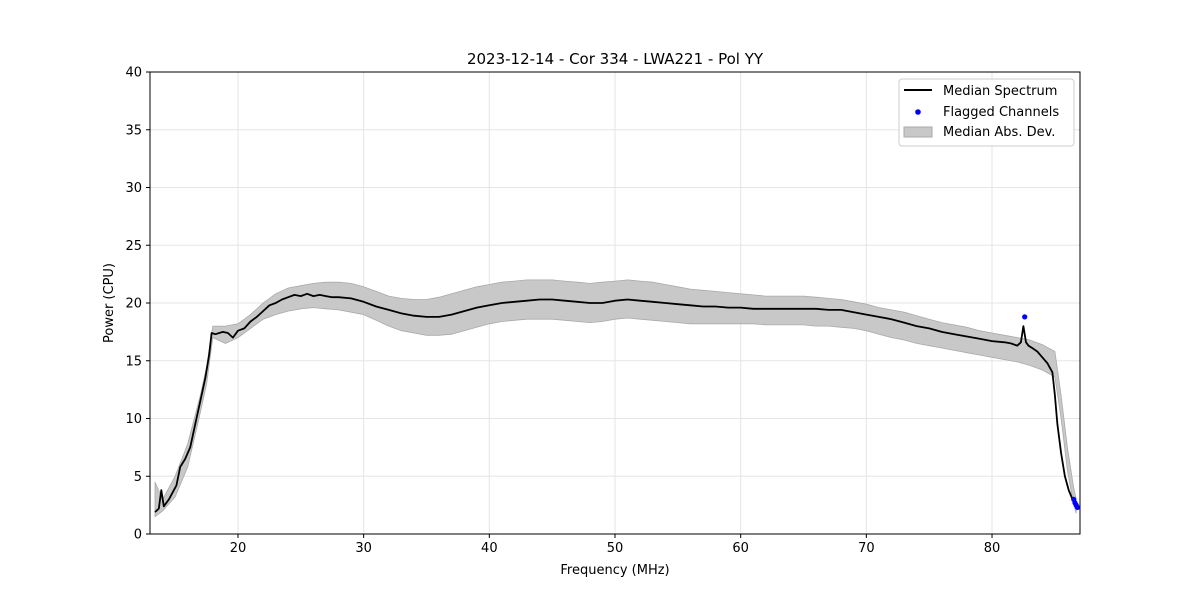  Describe the element at coordinates (133, 130) in the screenshot. I see `y-tick-label: 35` at that location.